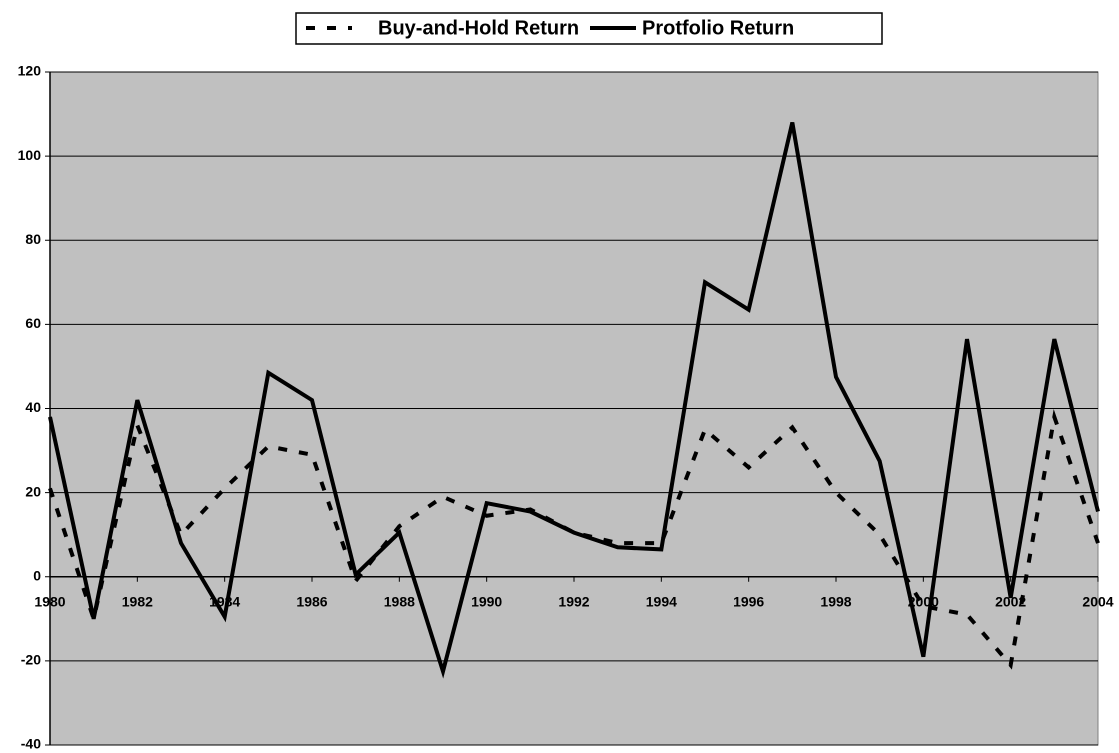 The image size is (1119, 753). What do you see at coordinates (589, 28) in the screenshot?
I see `legend-box` at bounding box center [589, 28].